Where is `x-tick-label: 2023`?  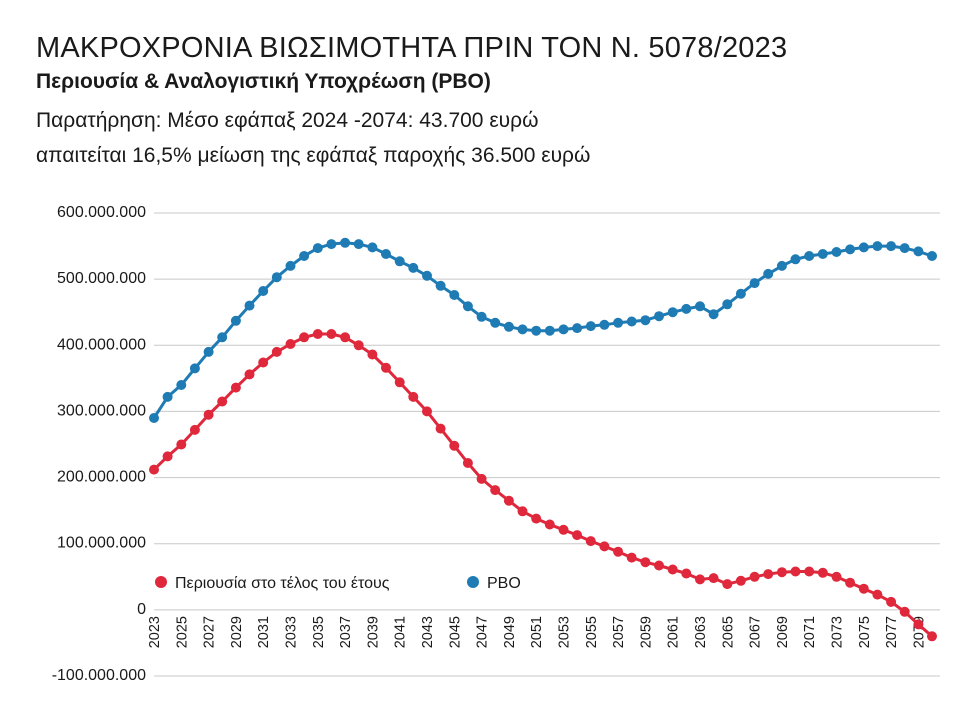
x-tick-label: 2023 is located at coordinates (155, 632).